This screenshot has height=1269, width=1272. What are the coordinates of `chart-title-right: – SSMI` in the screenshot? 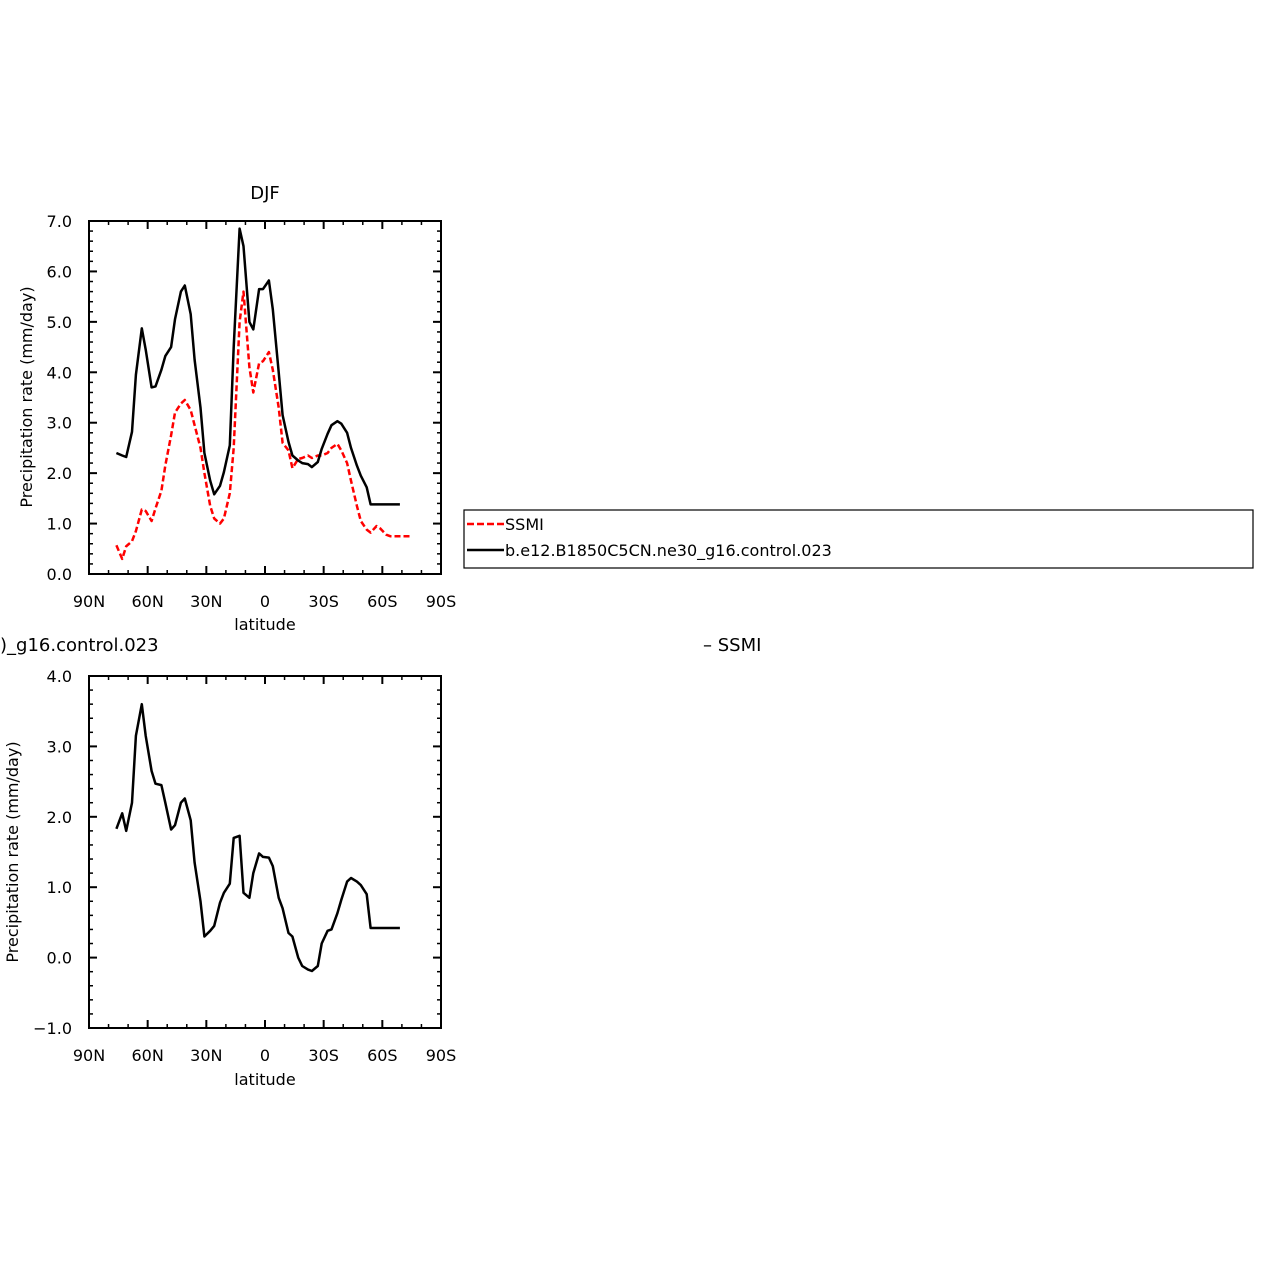 It's located at (732, 645).